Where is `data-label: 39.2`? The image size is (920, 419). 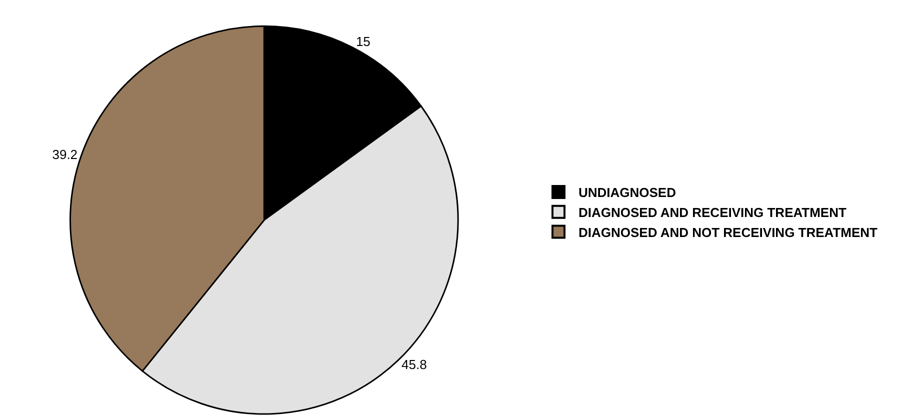 data-label: 39.2 is located at coordinates (65, 154).